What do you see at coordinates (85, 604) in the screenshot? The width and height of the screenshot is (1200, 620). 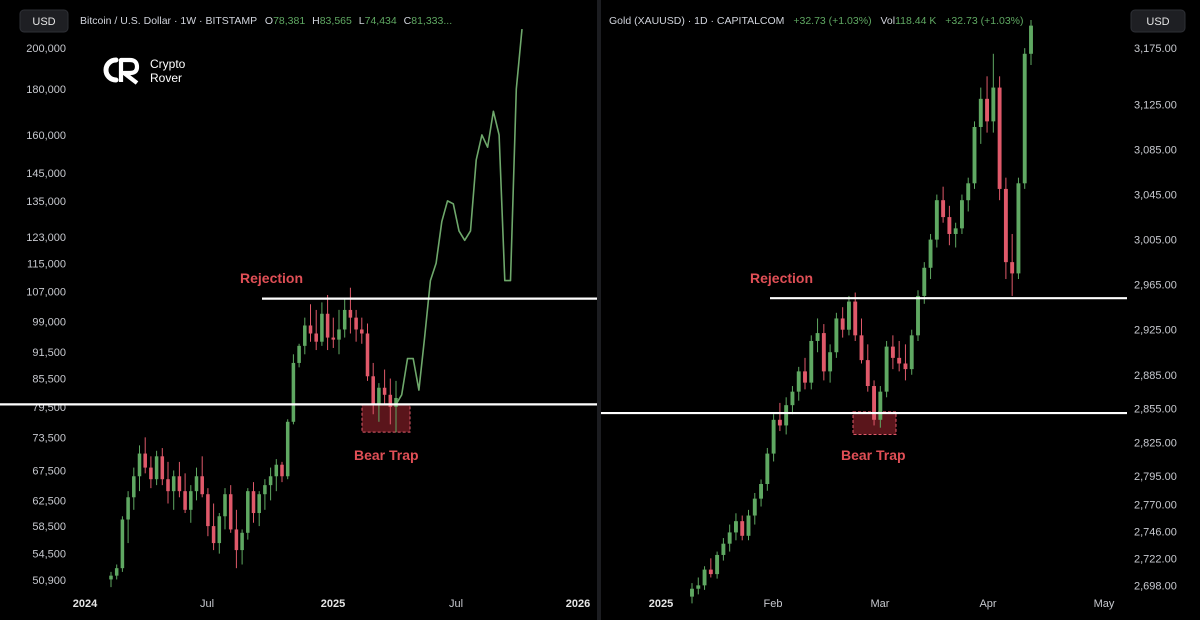 I see `left-x-tick-label: 2024` at bounding box center [85, 604].